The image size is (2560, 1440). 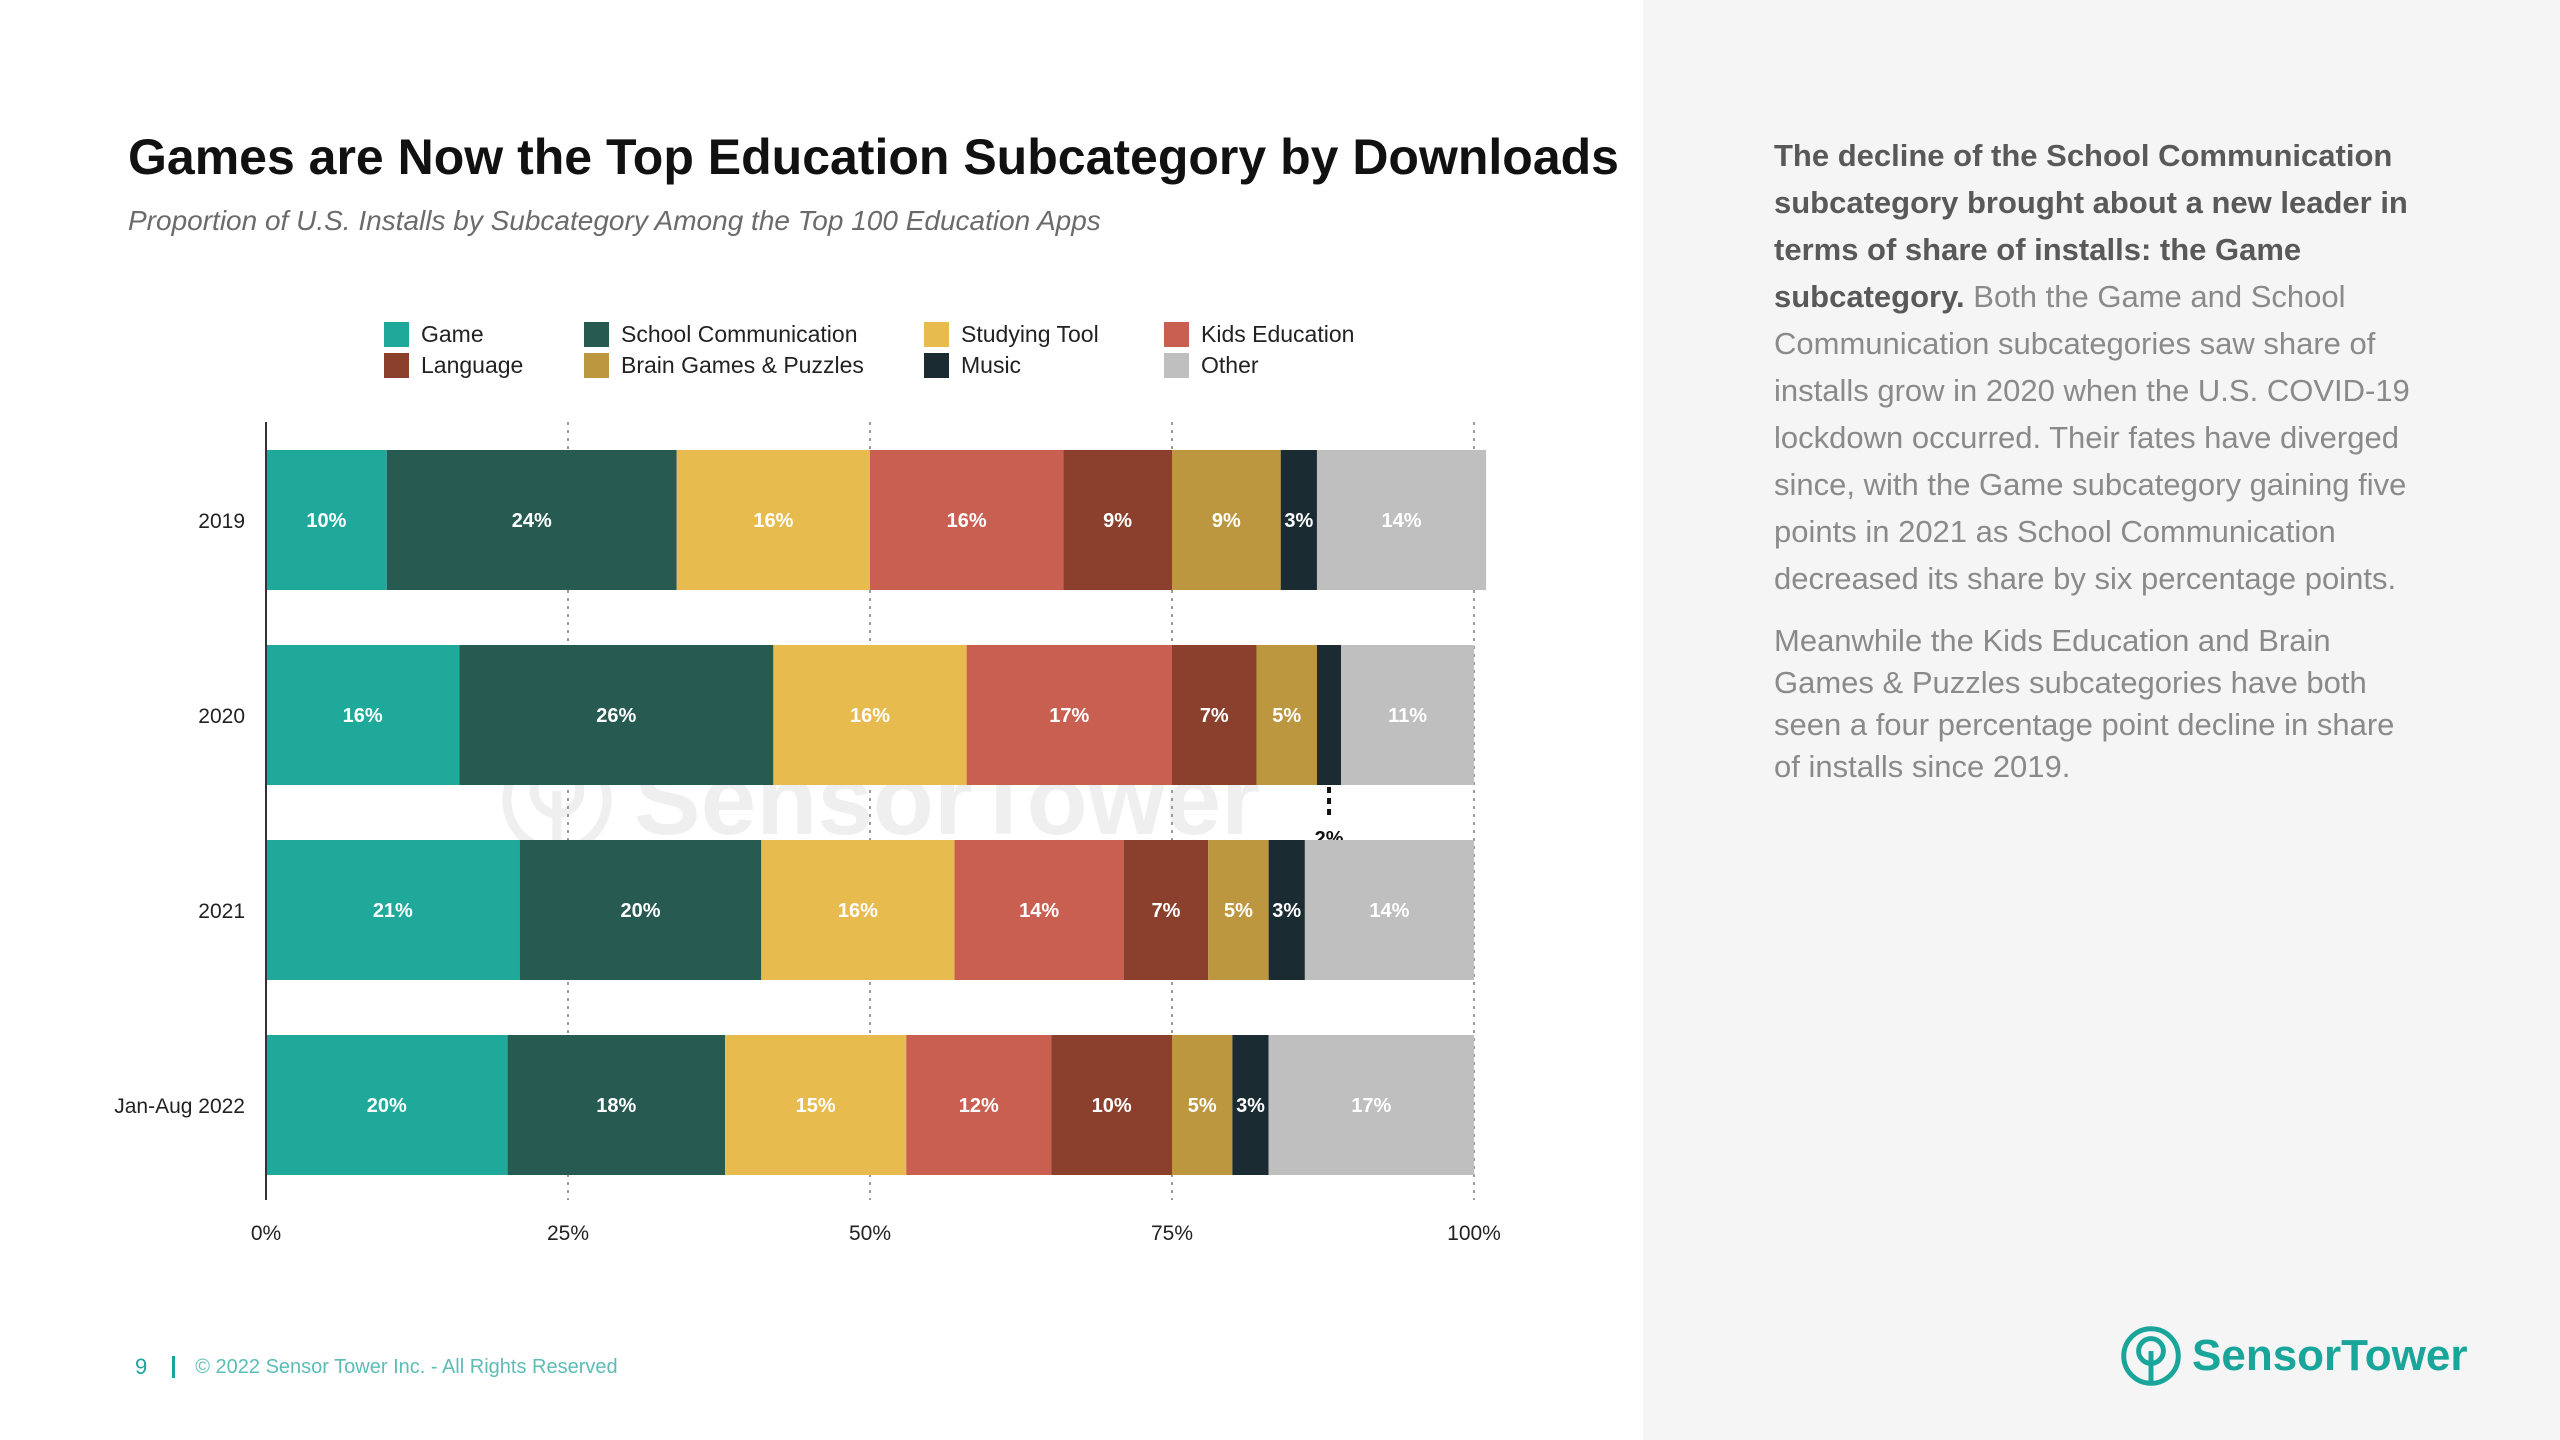 I want to click on y-category-label: Jan-Aug 2022, so click(x=179, y=1106).